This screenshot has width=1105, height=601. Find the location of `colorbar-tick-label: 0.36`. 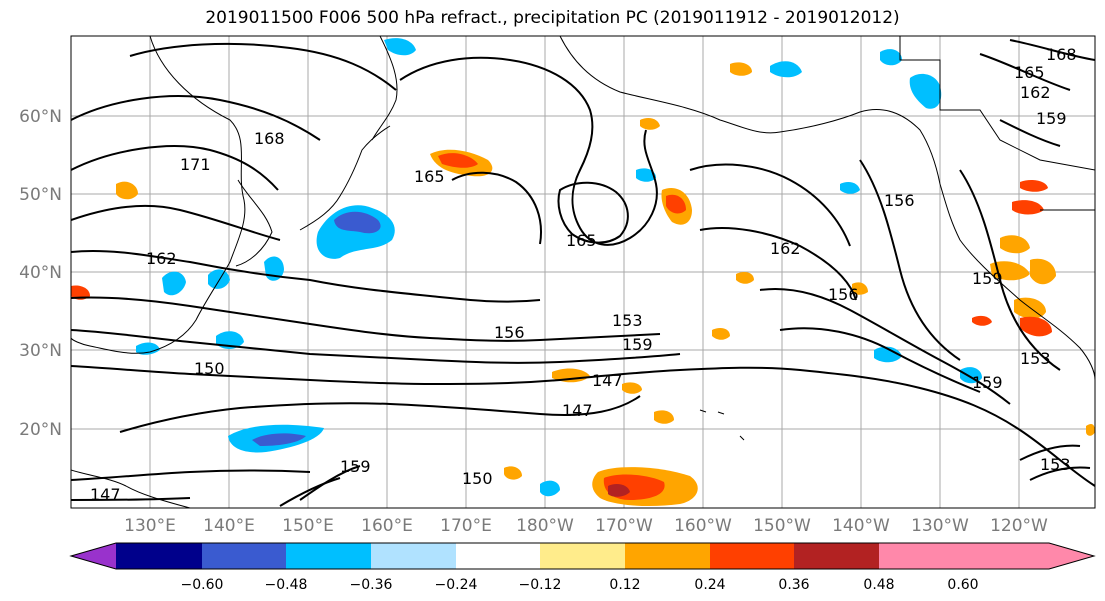

colorbar-tick-label: 0.36 is located at coordinates (793, 585).